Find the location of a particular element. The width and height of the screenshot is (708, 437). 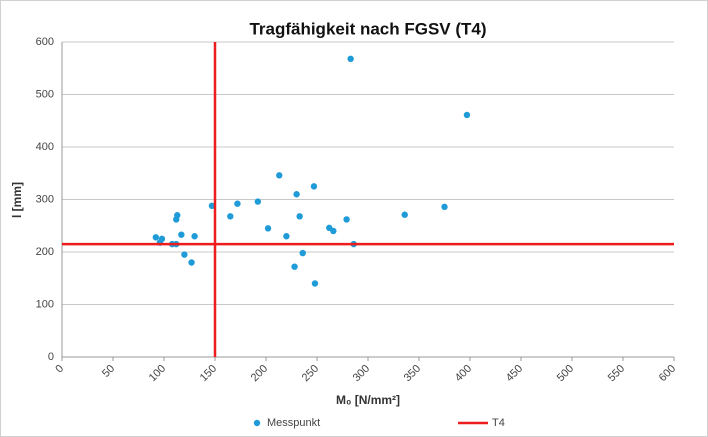

y-tick-label: 0 is located at coordinates (51, 357).